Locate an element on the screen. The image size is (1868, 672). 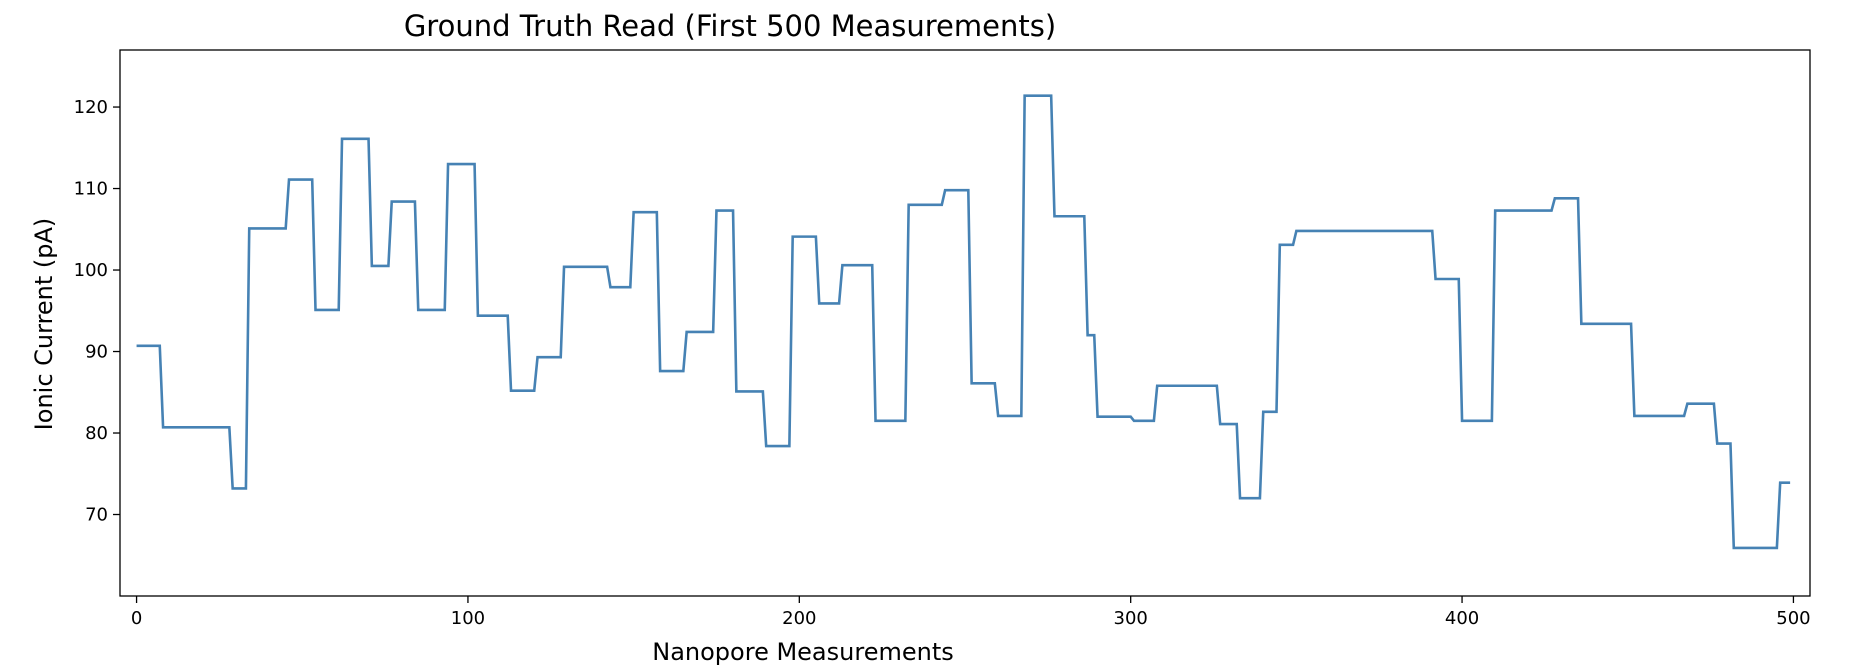
y-tick-label: 90 is located at coordinates (96, 352).